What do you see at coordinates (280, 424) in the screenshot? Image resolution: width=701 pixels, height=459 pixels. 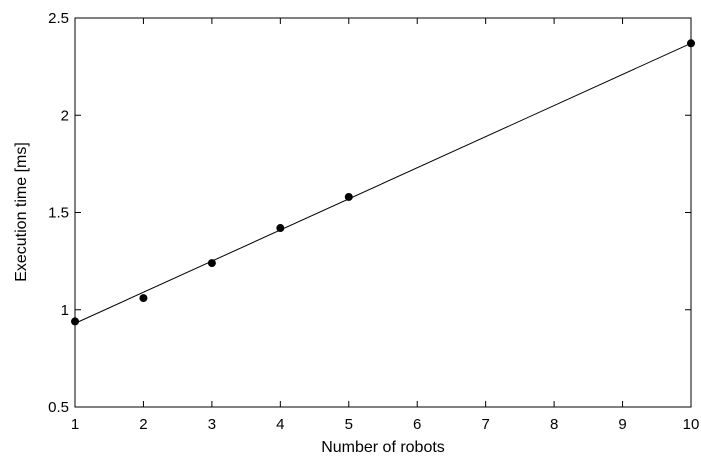 I see `x-tick-label: 4` at bounding box center [280, 424].